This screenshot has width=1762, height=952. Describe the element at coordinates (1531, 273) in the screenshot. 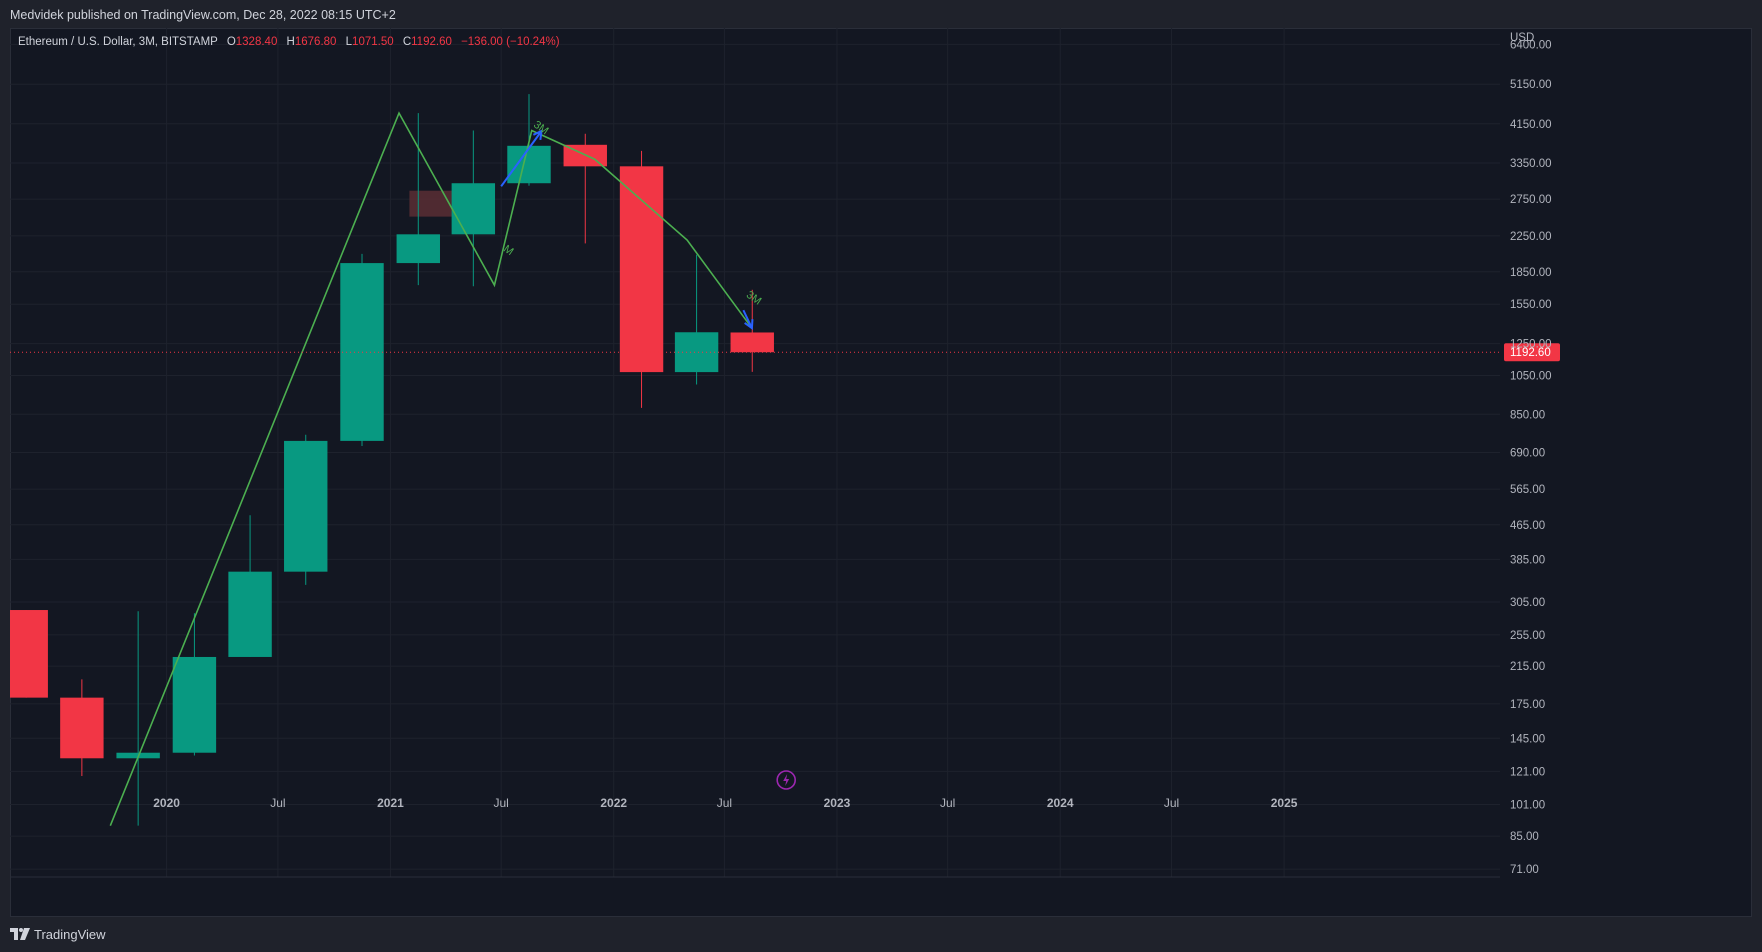

I see `y-tick-label: 1850.00` at that location.